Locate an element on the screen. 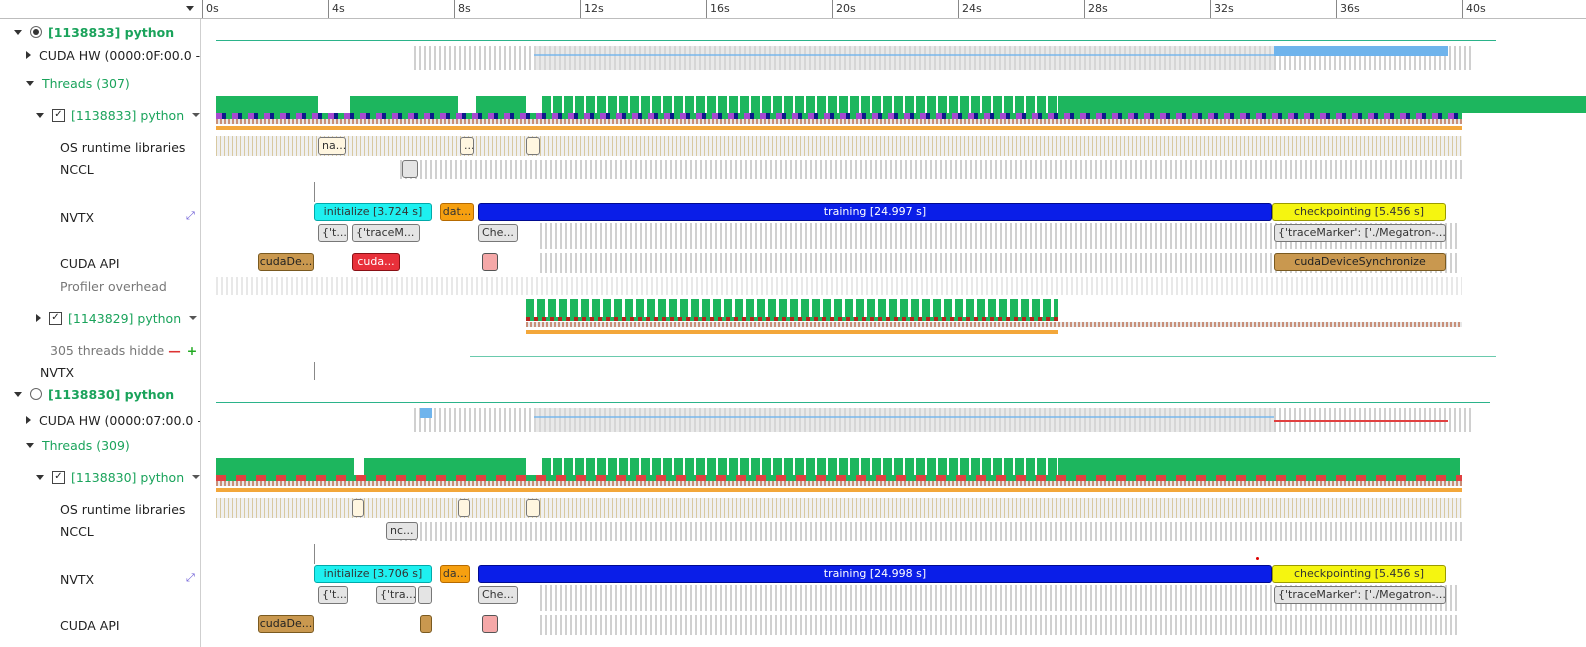  nvtx-initialize-range: initialize [3.724 s] is located at coordinates (373, 212).